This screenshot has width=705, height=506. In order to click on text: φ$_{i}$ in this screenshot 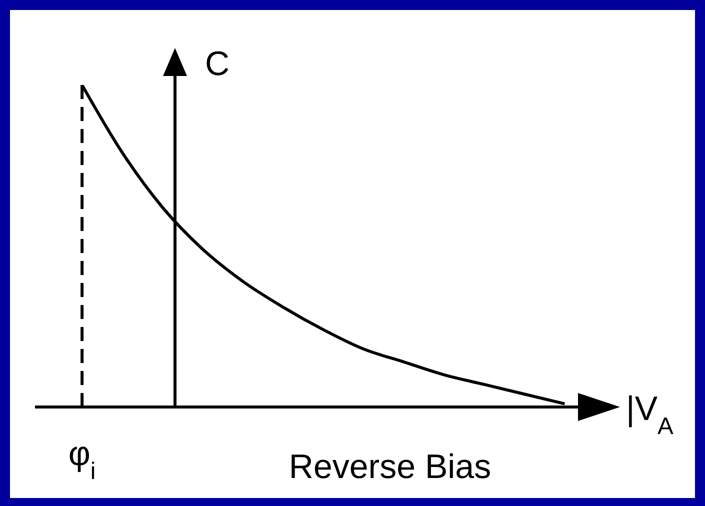, I will do `click(82, 459)`.